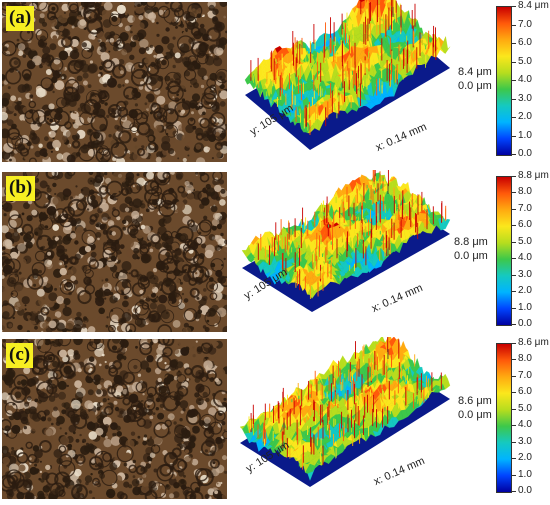 The height and width of the screenshot is (505, 550). What do you see at coordinates (475, 72) in the screenshot?
I see `z-top-label-a: 8.4 μm` at bounding box center [475, 72].